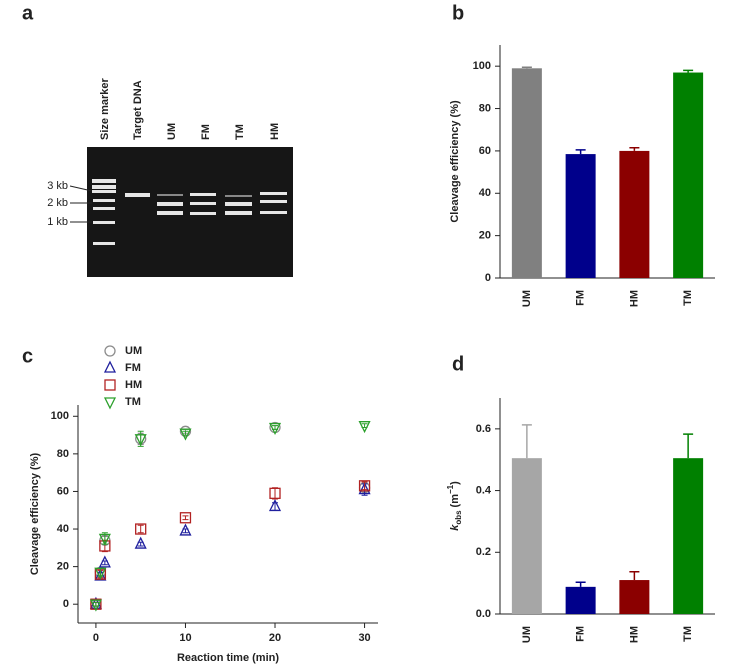  I want to click on panel-label: c, so click(27, 356).